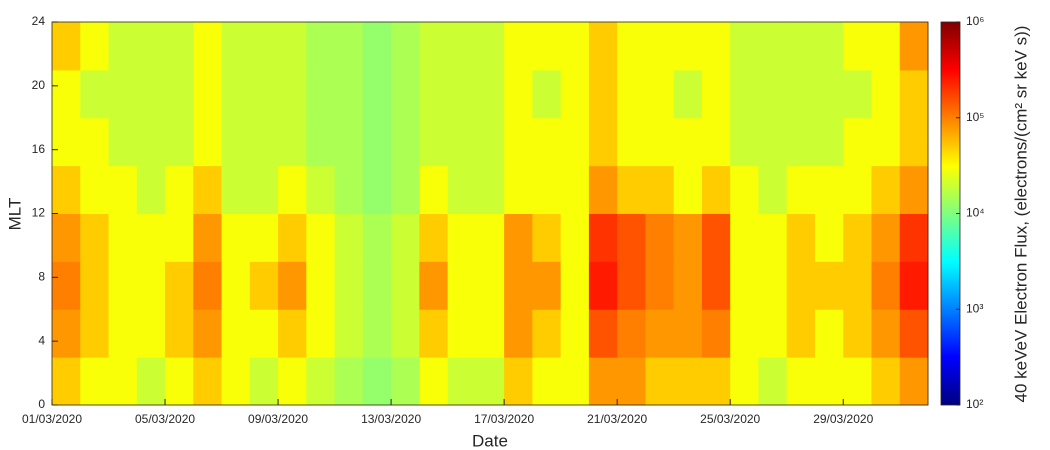 The width and height of the screenshot is (1050, 450). I want to click on y-tick-label: 20, so click(39, 85).